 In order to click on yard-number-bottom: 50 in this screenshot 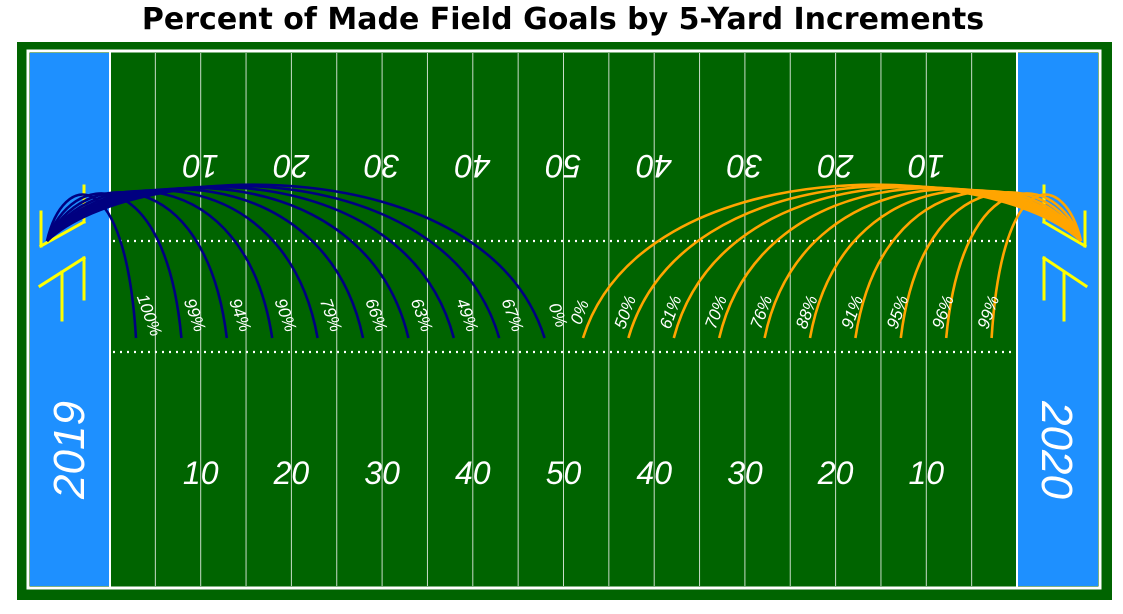, I will do `click(564, 473)`.